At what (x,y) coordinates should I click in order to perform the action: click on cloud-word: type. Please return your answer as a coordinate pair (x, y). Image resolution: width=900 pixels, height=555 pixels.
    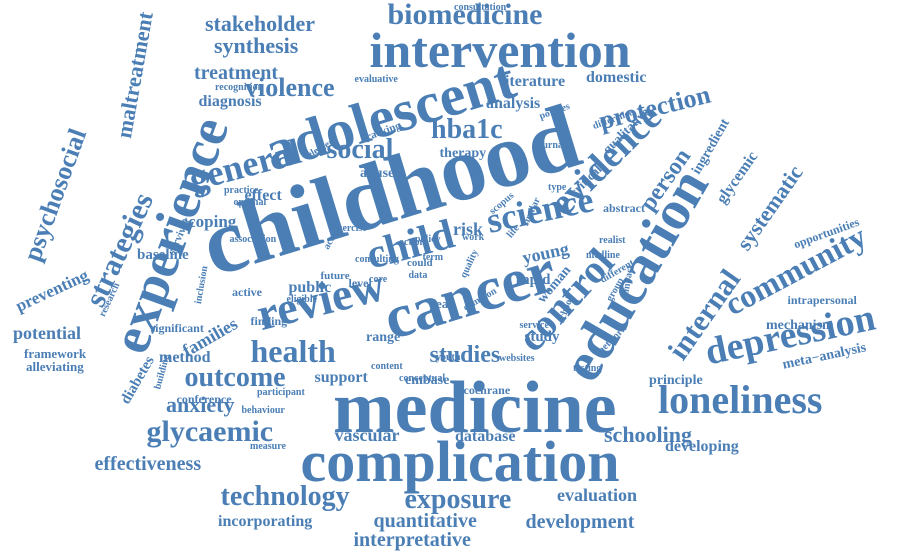
    Looking at the image, I should click on (557, 187).